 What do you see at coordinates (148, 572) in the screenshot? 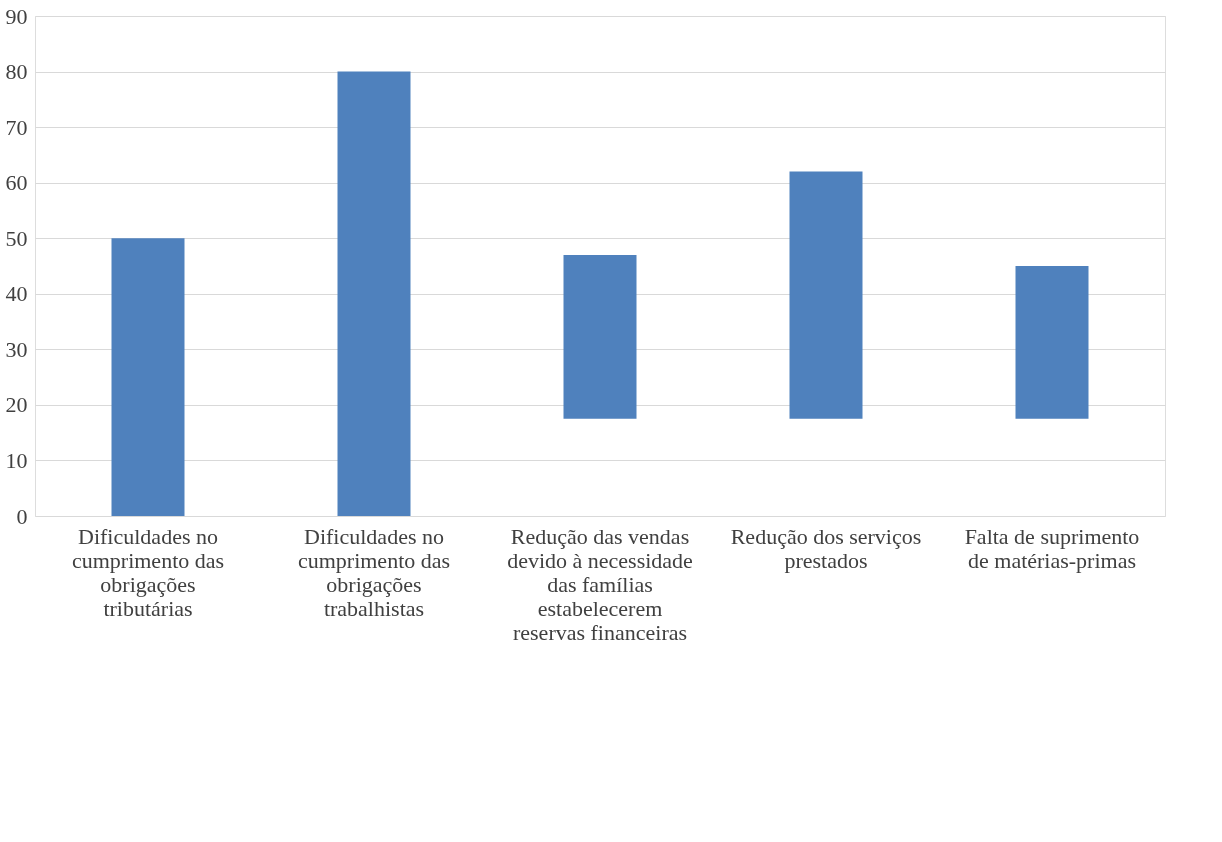
I see `x-tick-label: Dificuldades no cumprimento das obrigações tributárias` at bounding box center [148, 572].